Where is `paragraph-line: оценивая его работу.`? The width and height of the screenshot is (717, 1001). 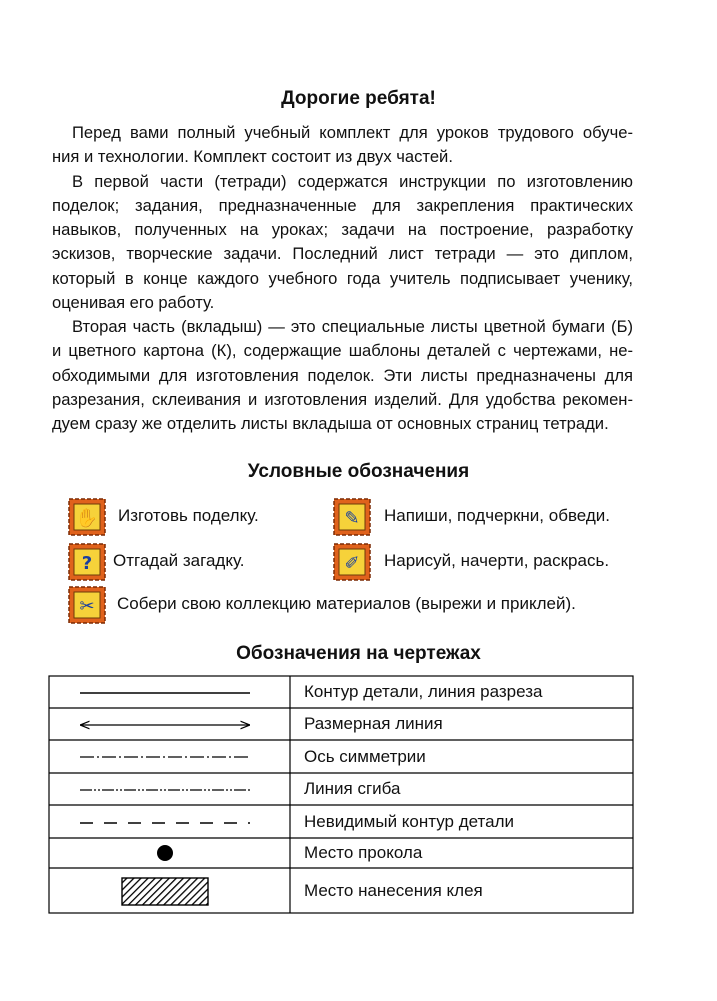 paragraph-line: оценивая его работу. is located at coordinates (133, 302).